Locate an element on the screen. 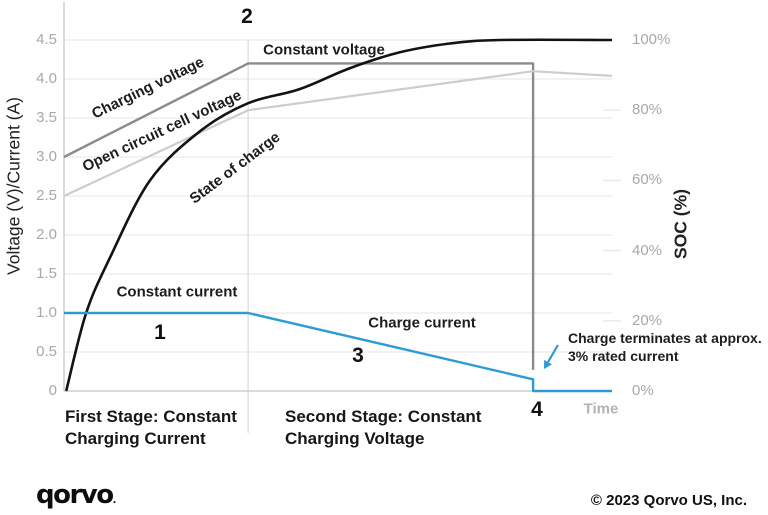 The image size is (768, 515). annotation-arrow-shaft is located at coordinates (553, 353).